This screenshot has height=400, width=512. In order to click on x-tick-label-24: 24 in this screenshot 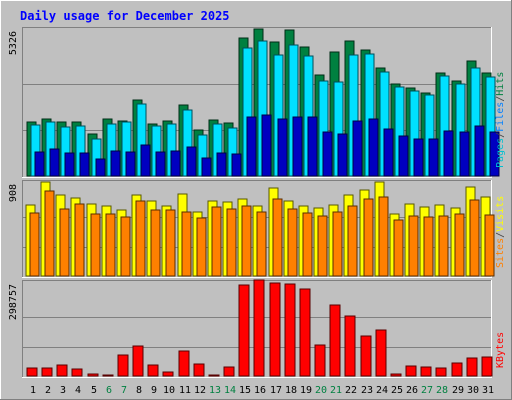, I will do `click(382, 390)`.